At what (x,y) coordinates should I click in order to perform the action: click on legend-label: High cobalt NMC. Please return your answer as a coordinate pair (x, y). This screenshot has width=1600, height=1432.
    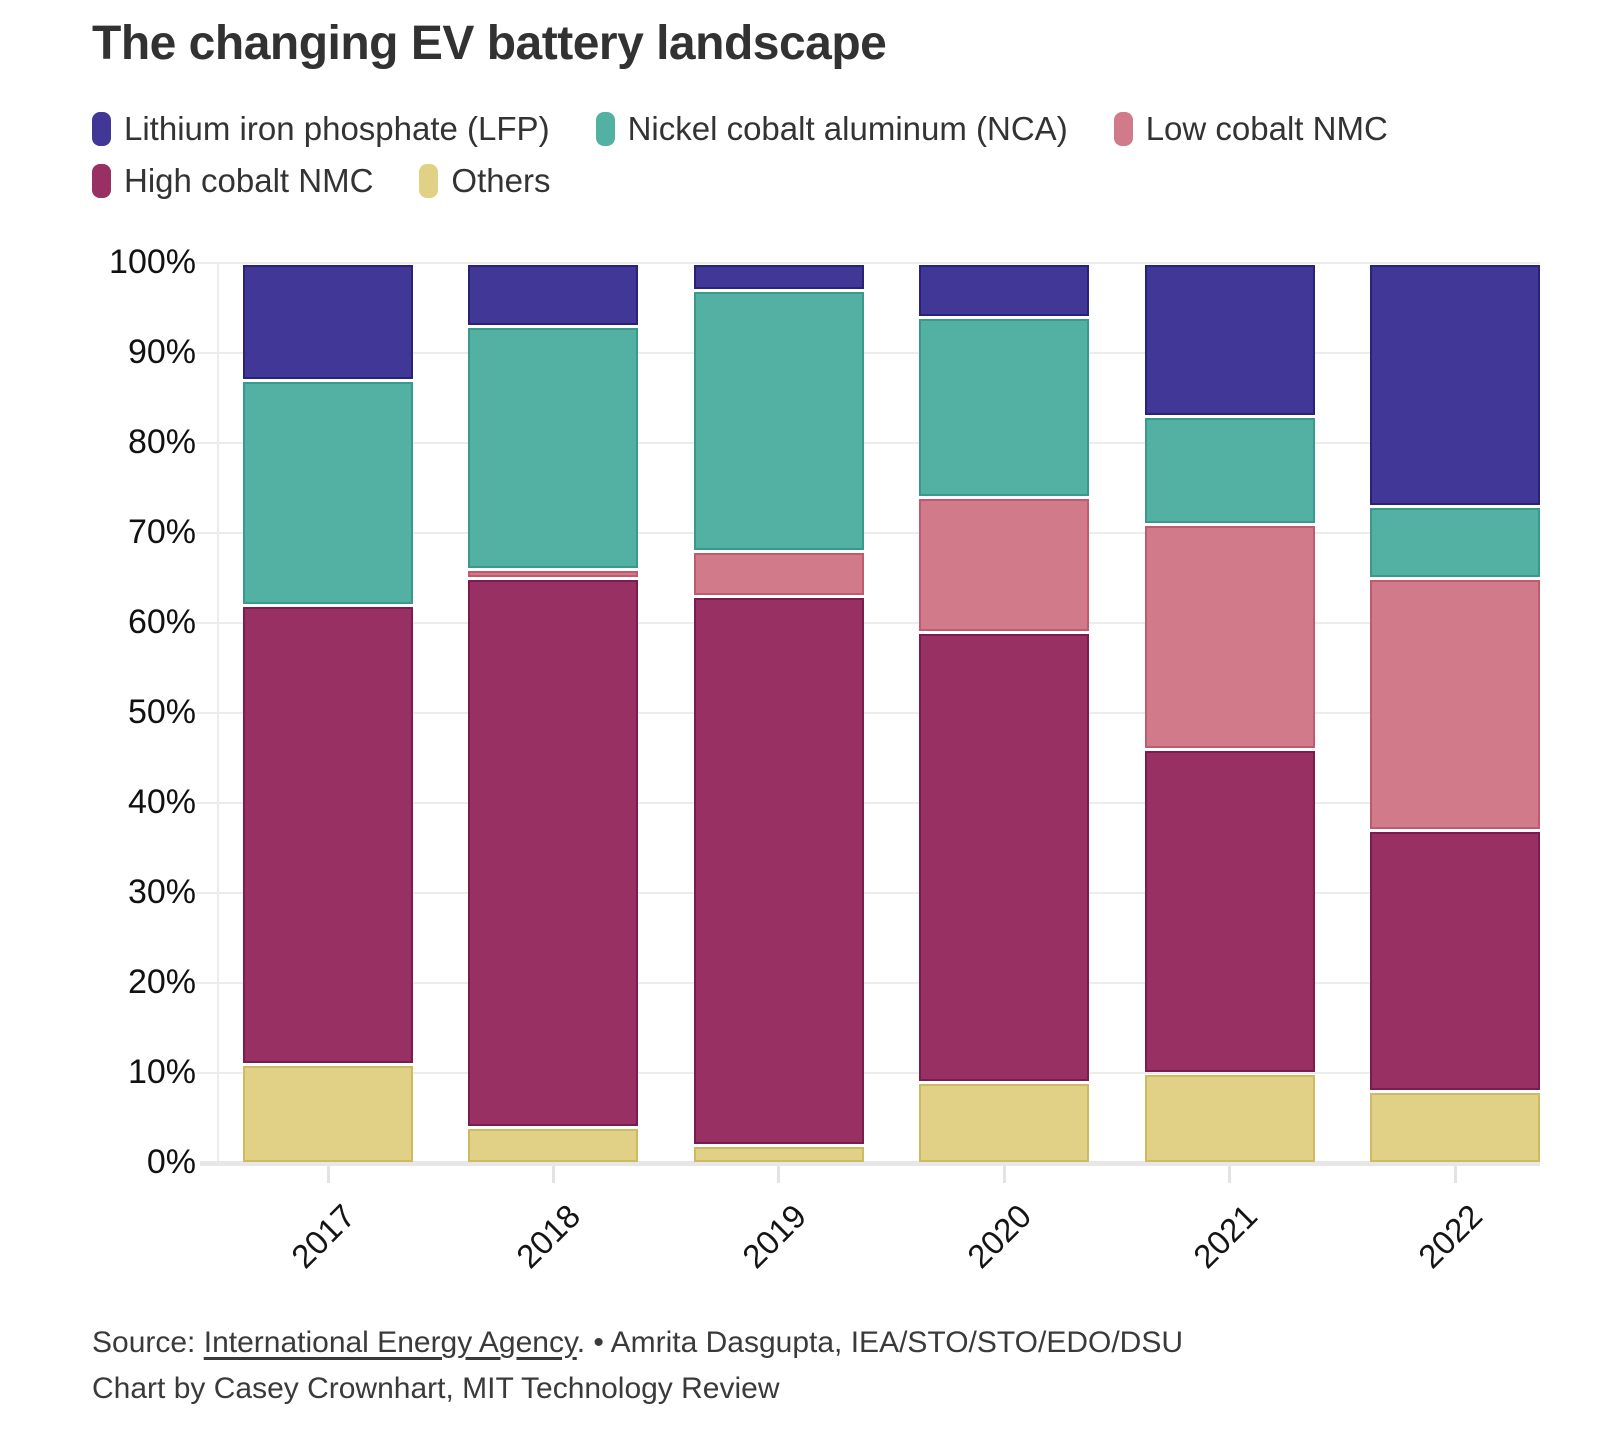
    Looking at the image, I should click on (249, 180).